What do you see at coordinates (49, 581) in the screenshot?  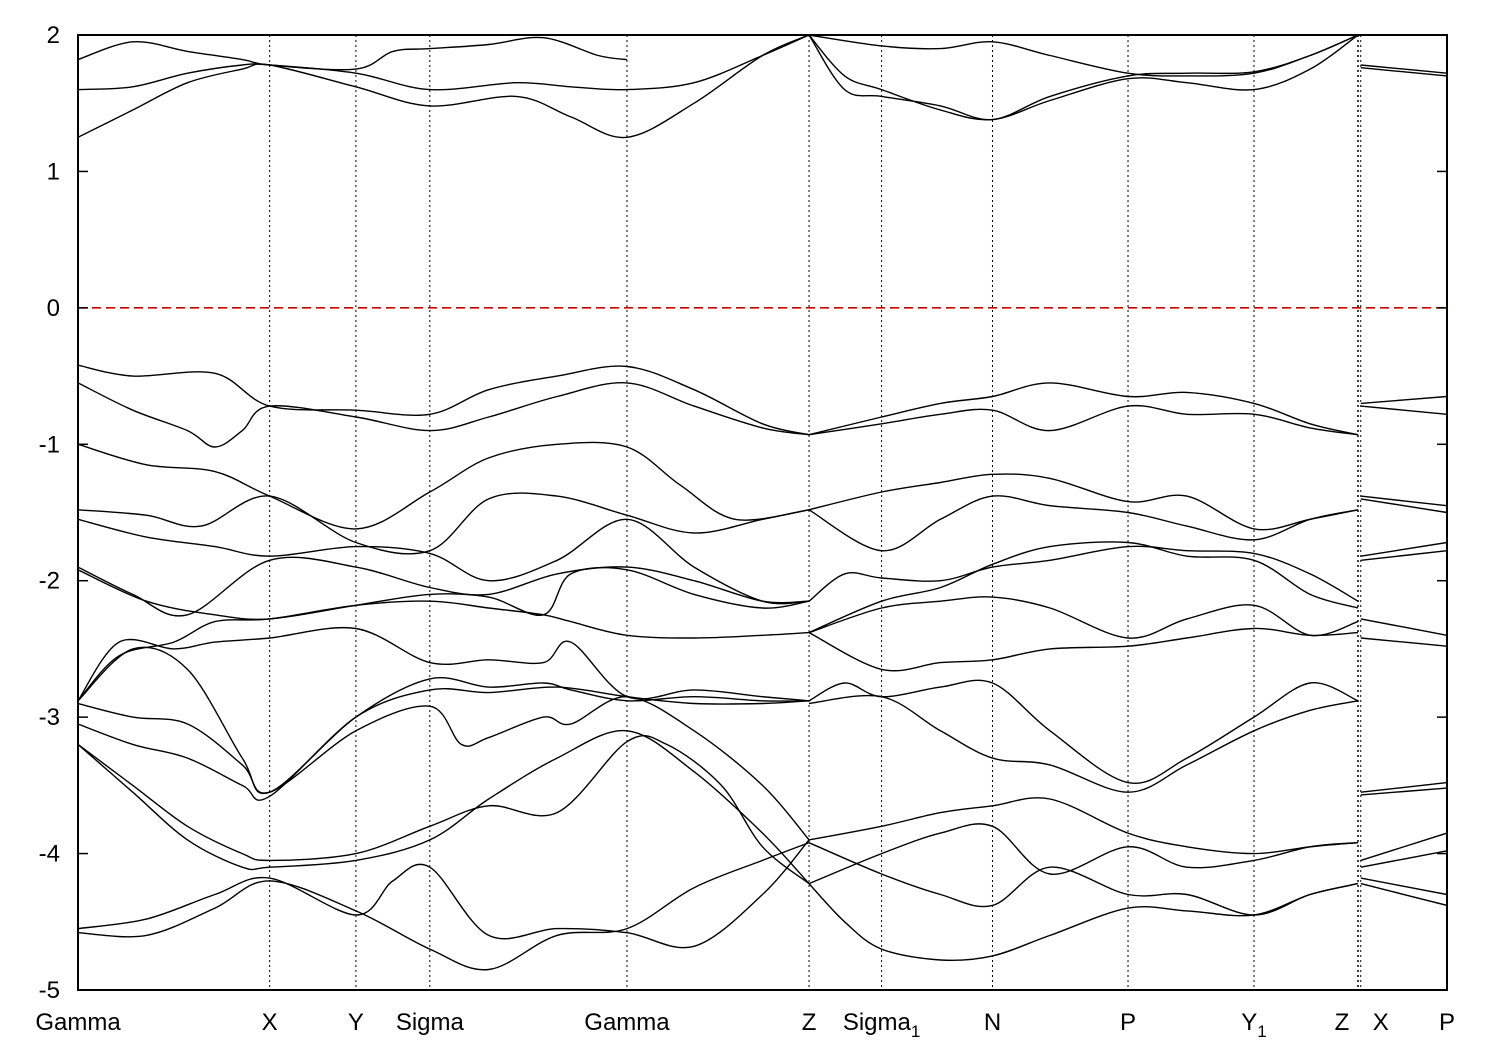 I see `y-tick-label: -2` at bounding box center [49, 581].